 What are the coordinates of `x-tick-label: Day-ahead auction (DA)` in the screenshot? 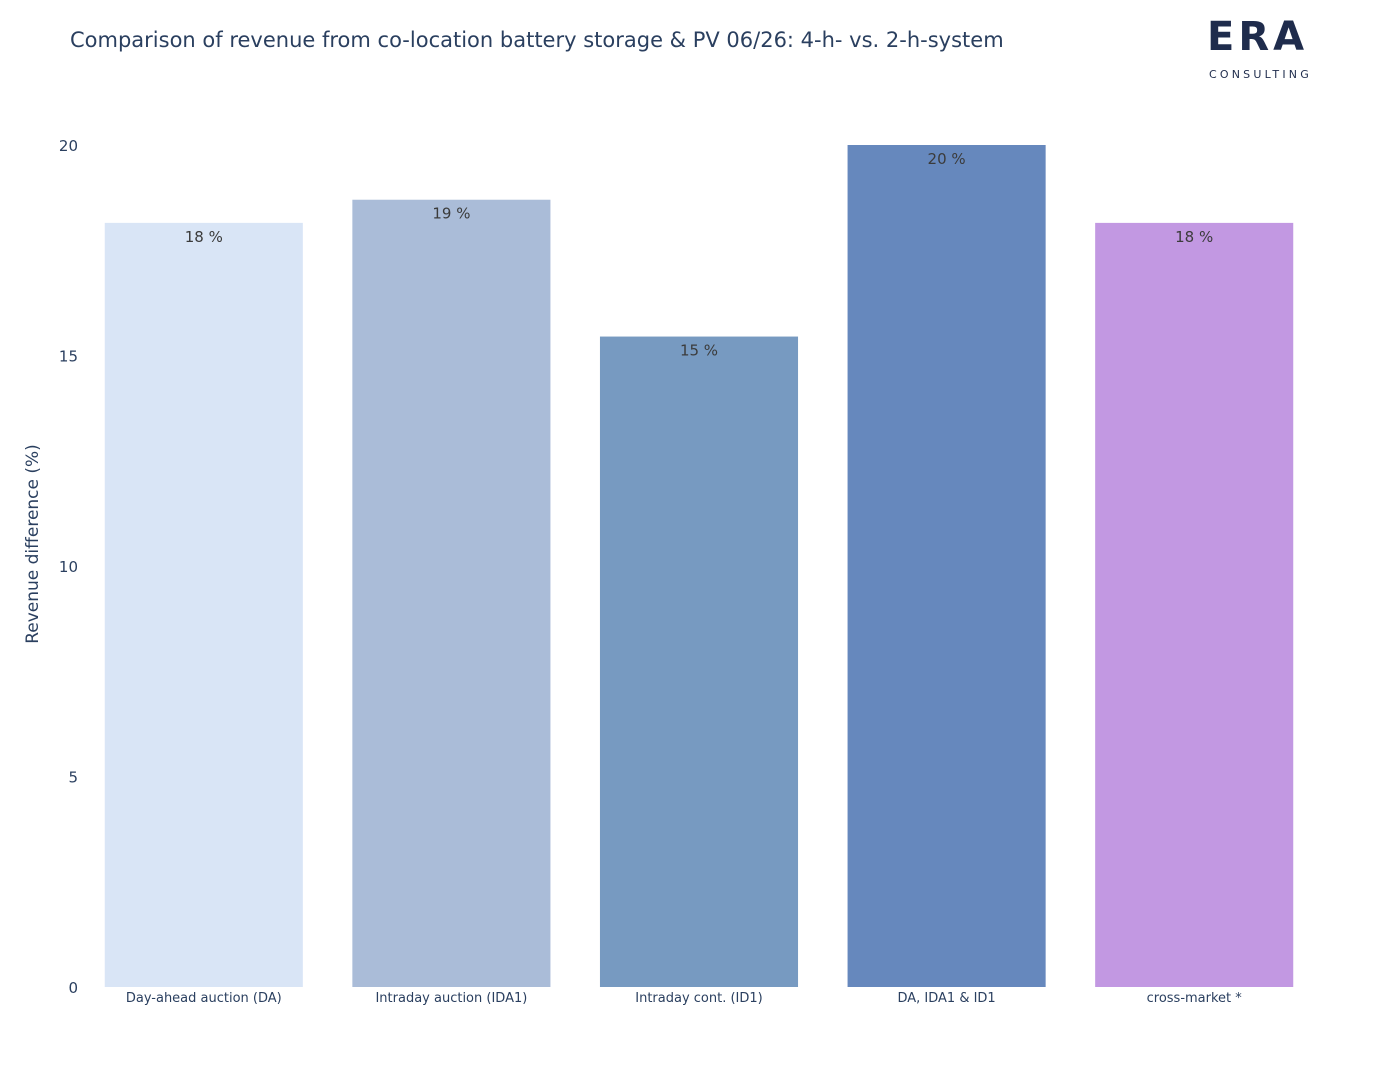 It's located at (204, 998).